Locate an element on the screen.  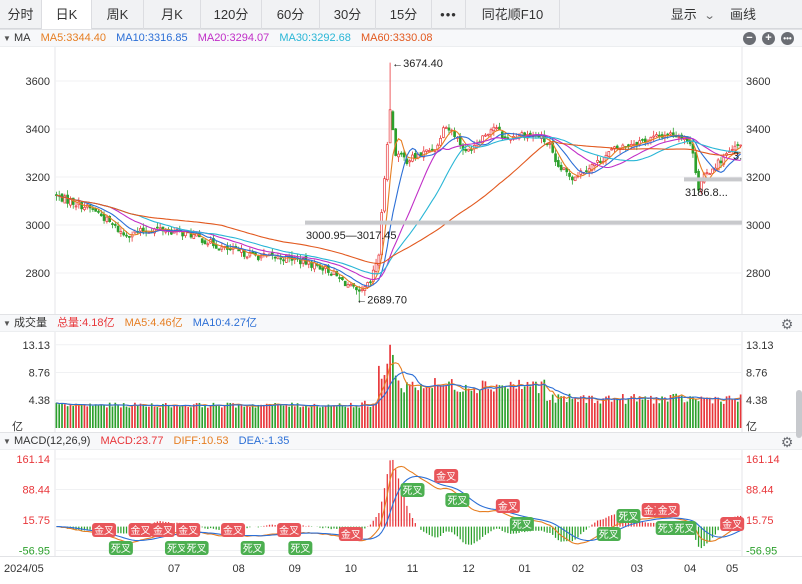
zoom-in-icon: + is located at coordinates (768, 38).